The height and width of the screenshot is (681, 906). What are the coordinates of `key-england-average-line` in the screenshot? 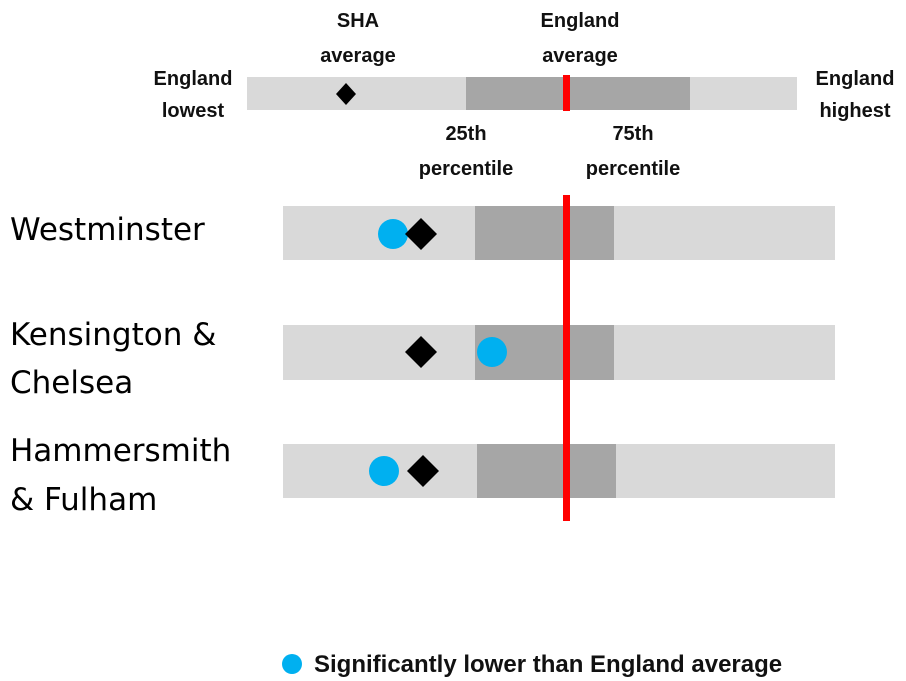 It's located at (566, 93).